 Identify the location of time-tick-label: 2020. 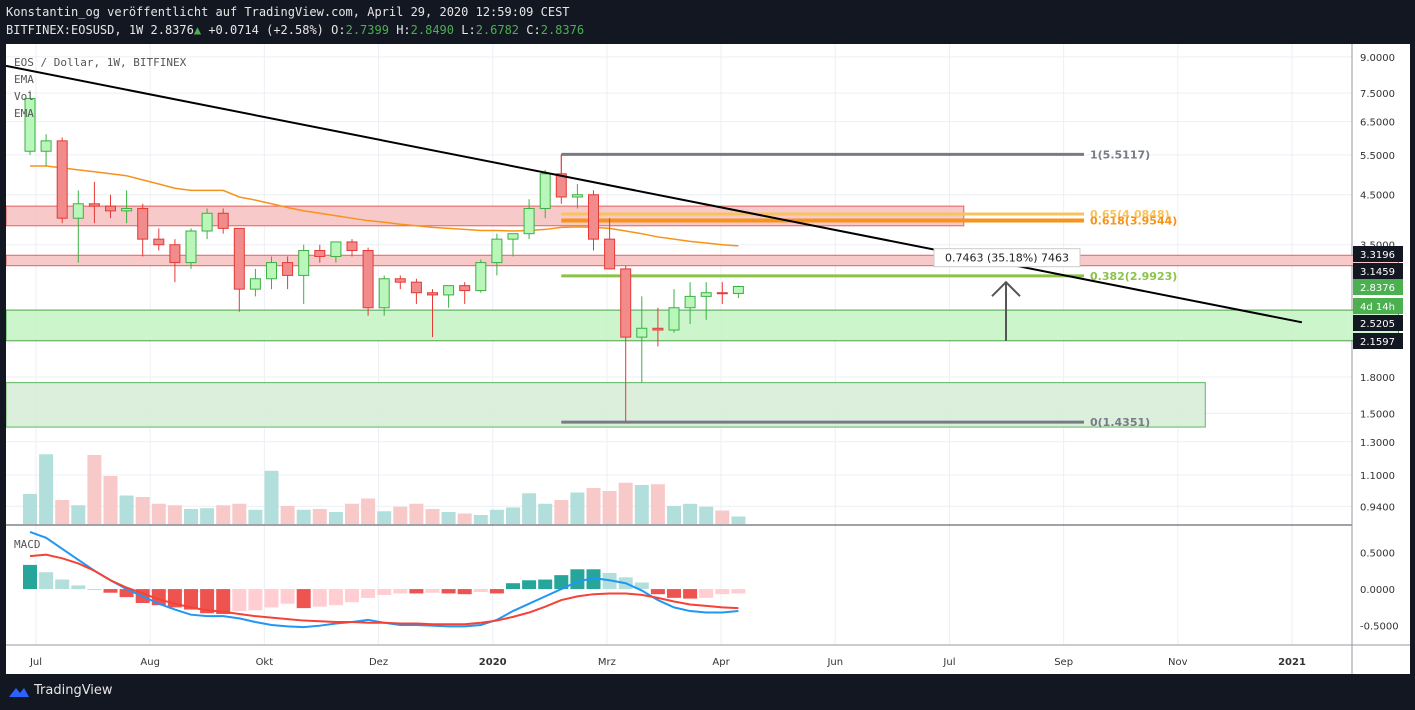
(493, 662).